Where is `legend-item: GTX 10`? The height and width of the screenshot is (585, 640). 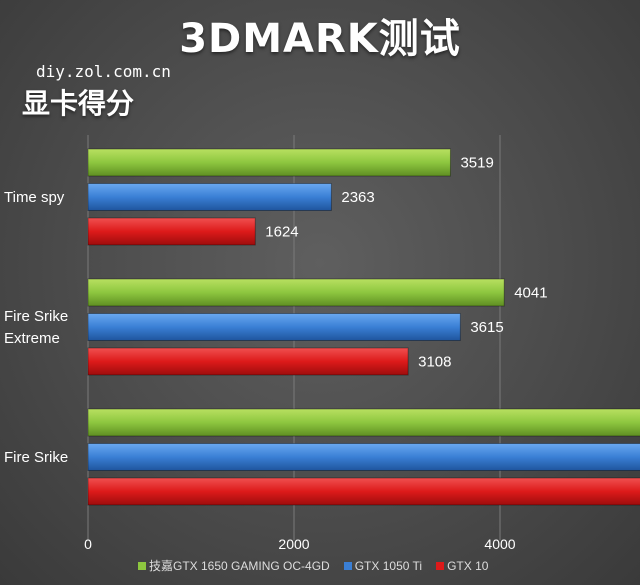
legend-item: GTX 10 is located at coordinates (462, 565).